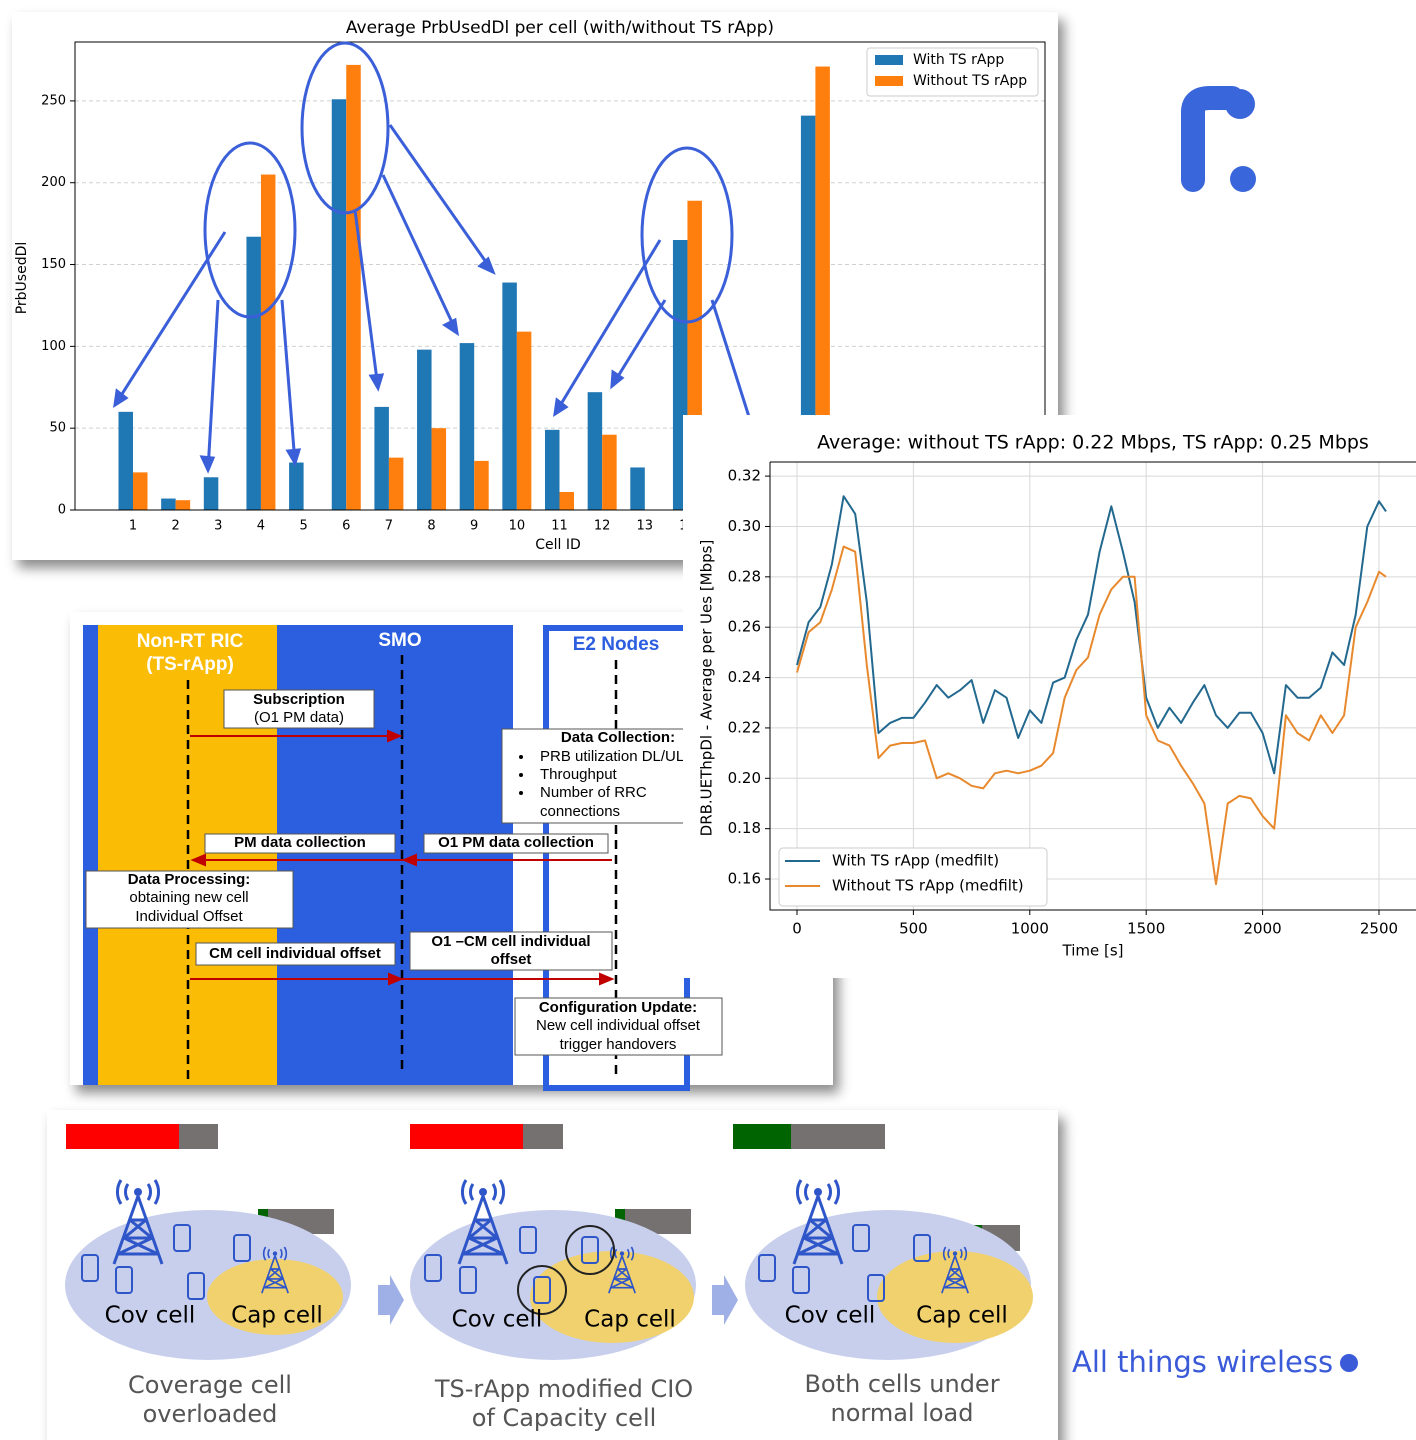  Describe the element at coordinates (303, 526) in the screenshot. I see `x-tick-label: 5` at that location.